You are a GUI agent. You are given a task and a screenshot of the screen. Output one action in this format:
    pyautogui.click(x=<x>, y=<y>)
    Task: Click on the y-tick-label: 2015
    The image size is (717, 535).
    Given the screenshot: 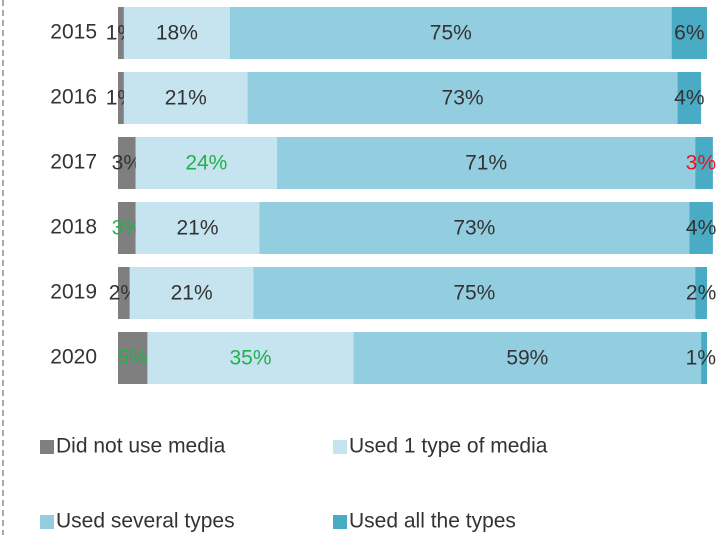 What is the action you would take?
    pyautogui.click(x=73, y=32)
    